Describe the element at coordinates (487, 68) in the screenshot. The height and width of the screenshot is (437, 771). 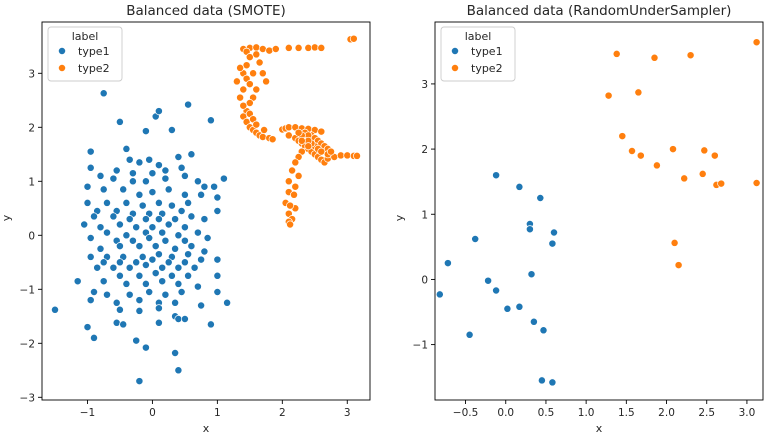
I see `legend-label-type2: type2` at that location.